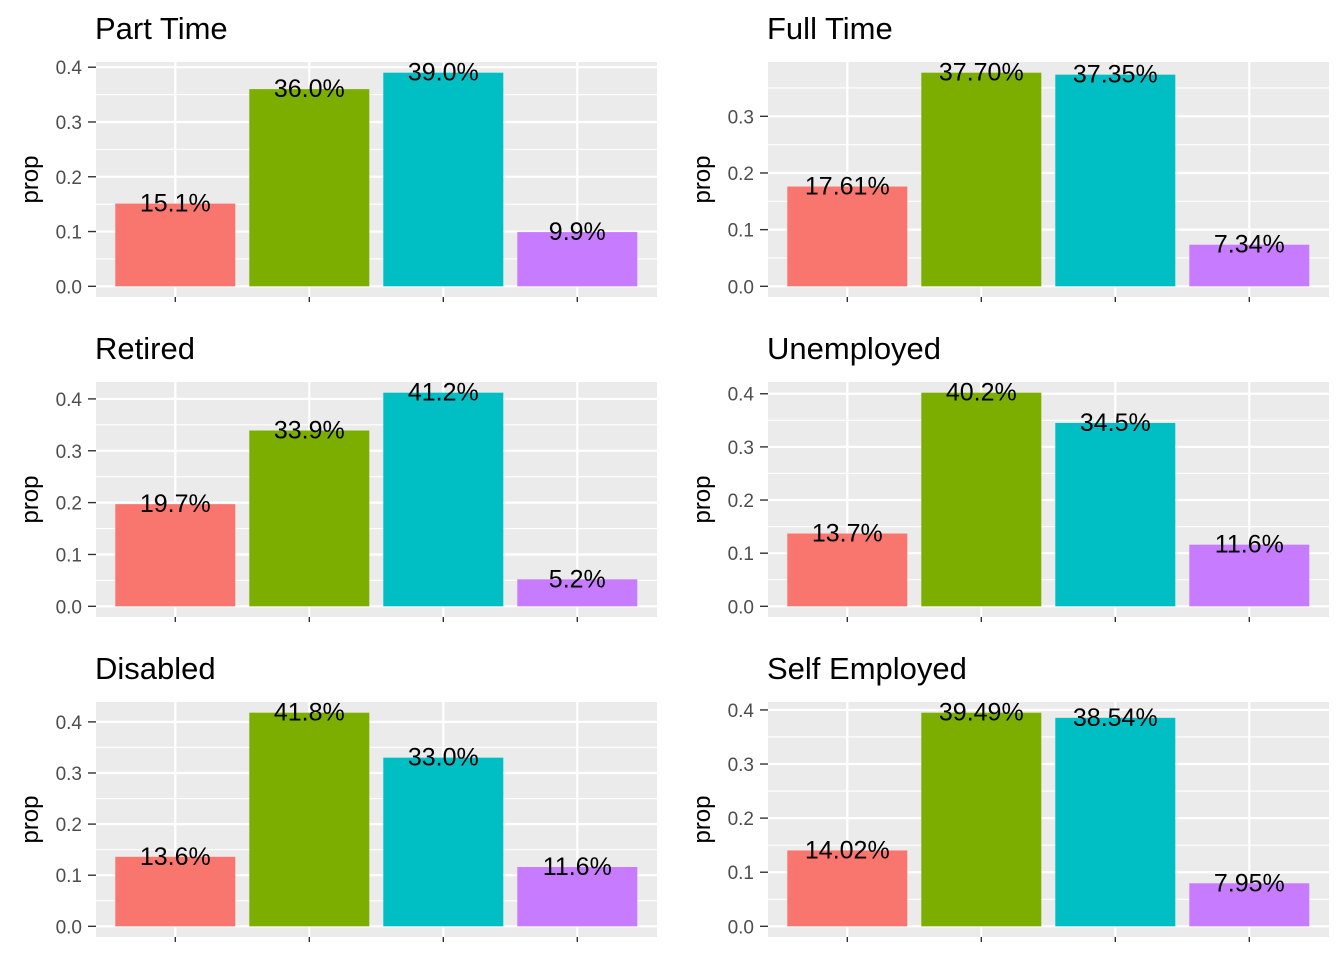  I want to click on panel-title: Unemployed, so click(854, 348).